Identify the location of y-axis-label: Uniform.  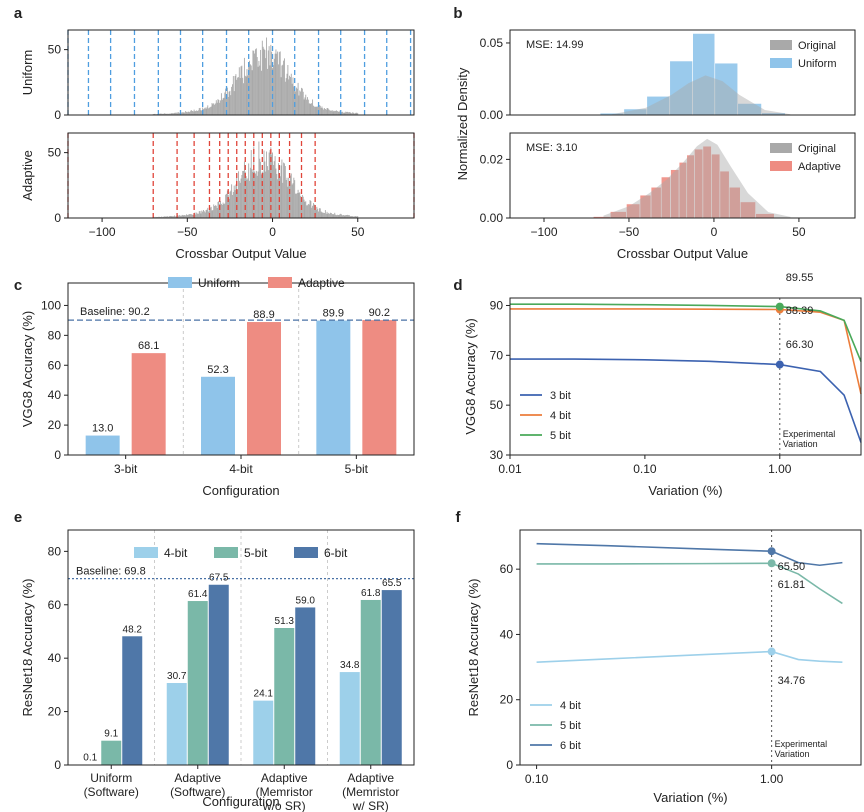
(27, 73).